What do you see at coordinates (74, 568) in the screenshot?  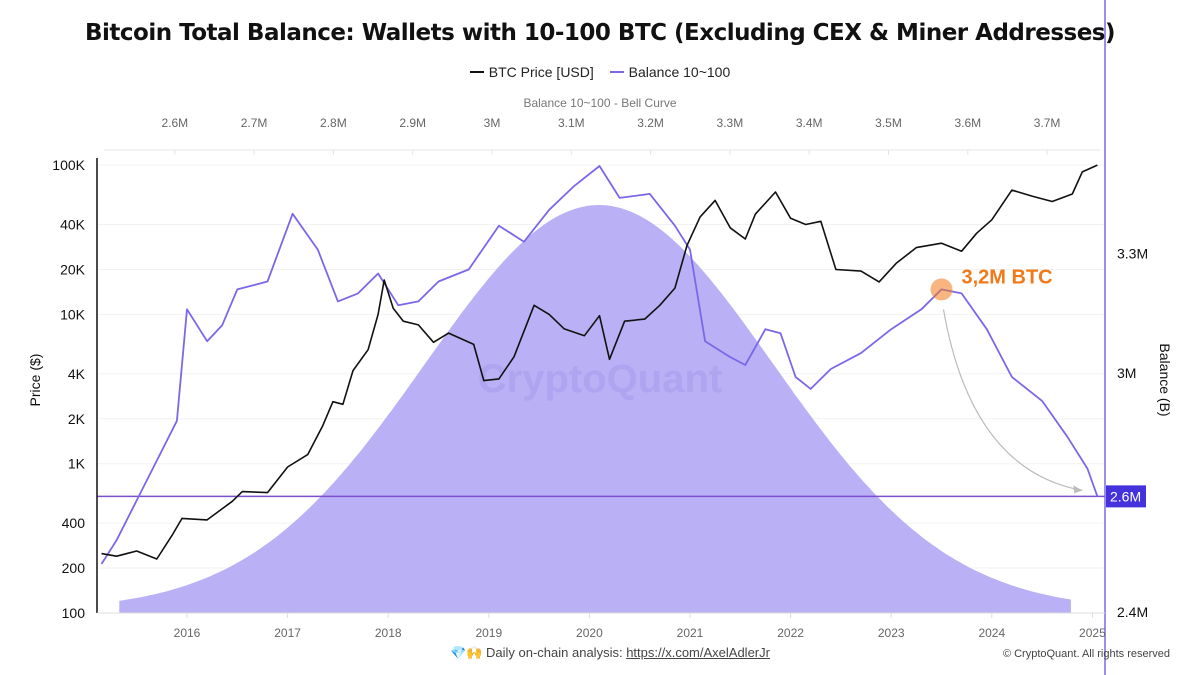 I see `left-tick-label: 200` at bounding box center [74, 568].